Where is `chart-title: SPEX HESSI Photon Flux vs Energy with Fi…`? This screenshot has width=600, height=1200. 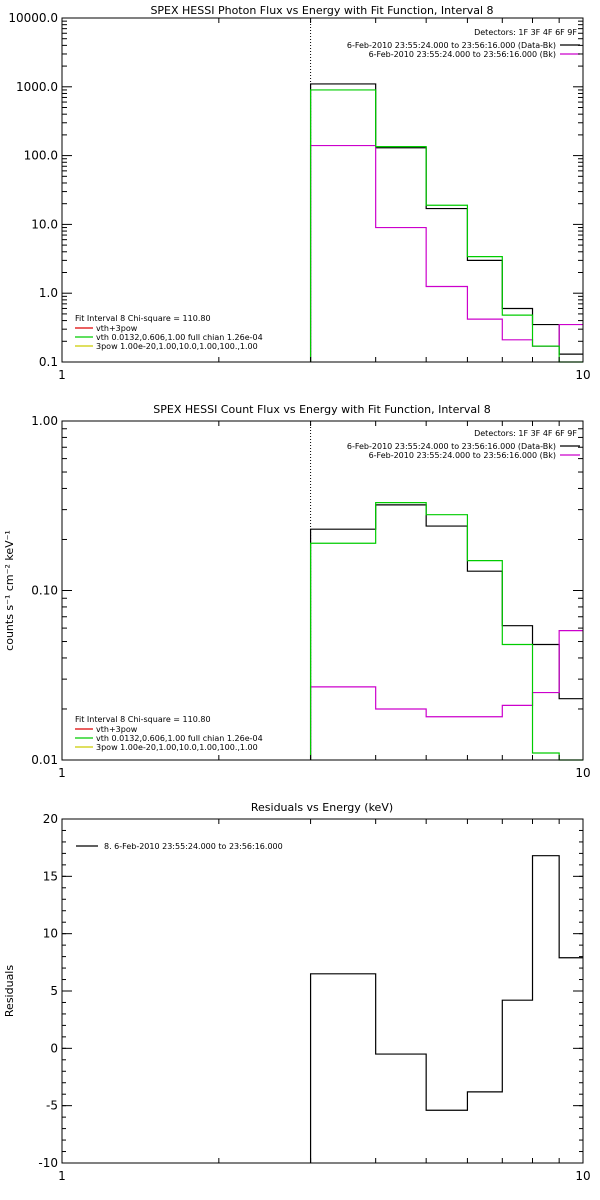 chart-title: SPEX HESSI Photon Flux vs Energy with Fi… is located at coordinates (321, 10).